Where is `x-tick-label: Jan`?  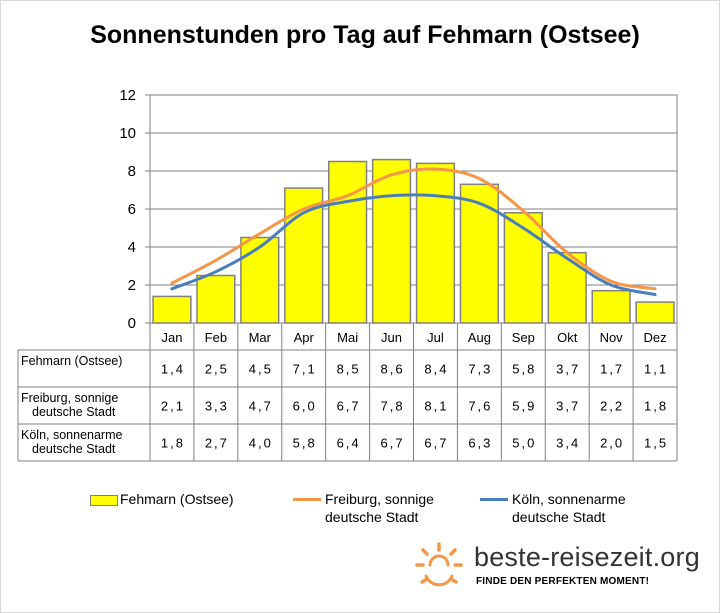
x-tick-label: Jan is located at coordinates (171, 337).